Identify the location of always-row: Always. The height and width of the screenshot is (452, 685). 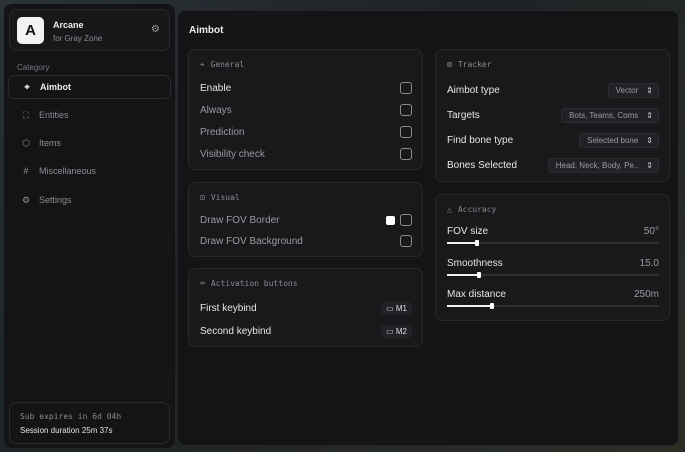
(306, 110).